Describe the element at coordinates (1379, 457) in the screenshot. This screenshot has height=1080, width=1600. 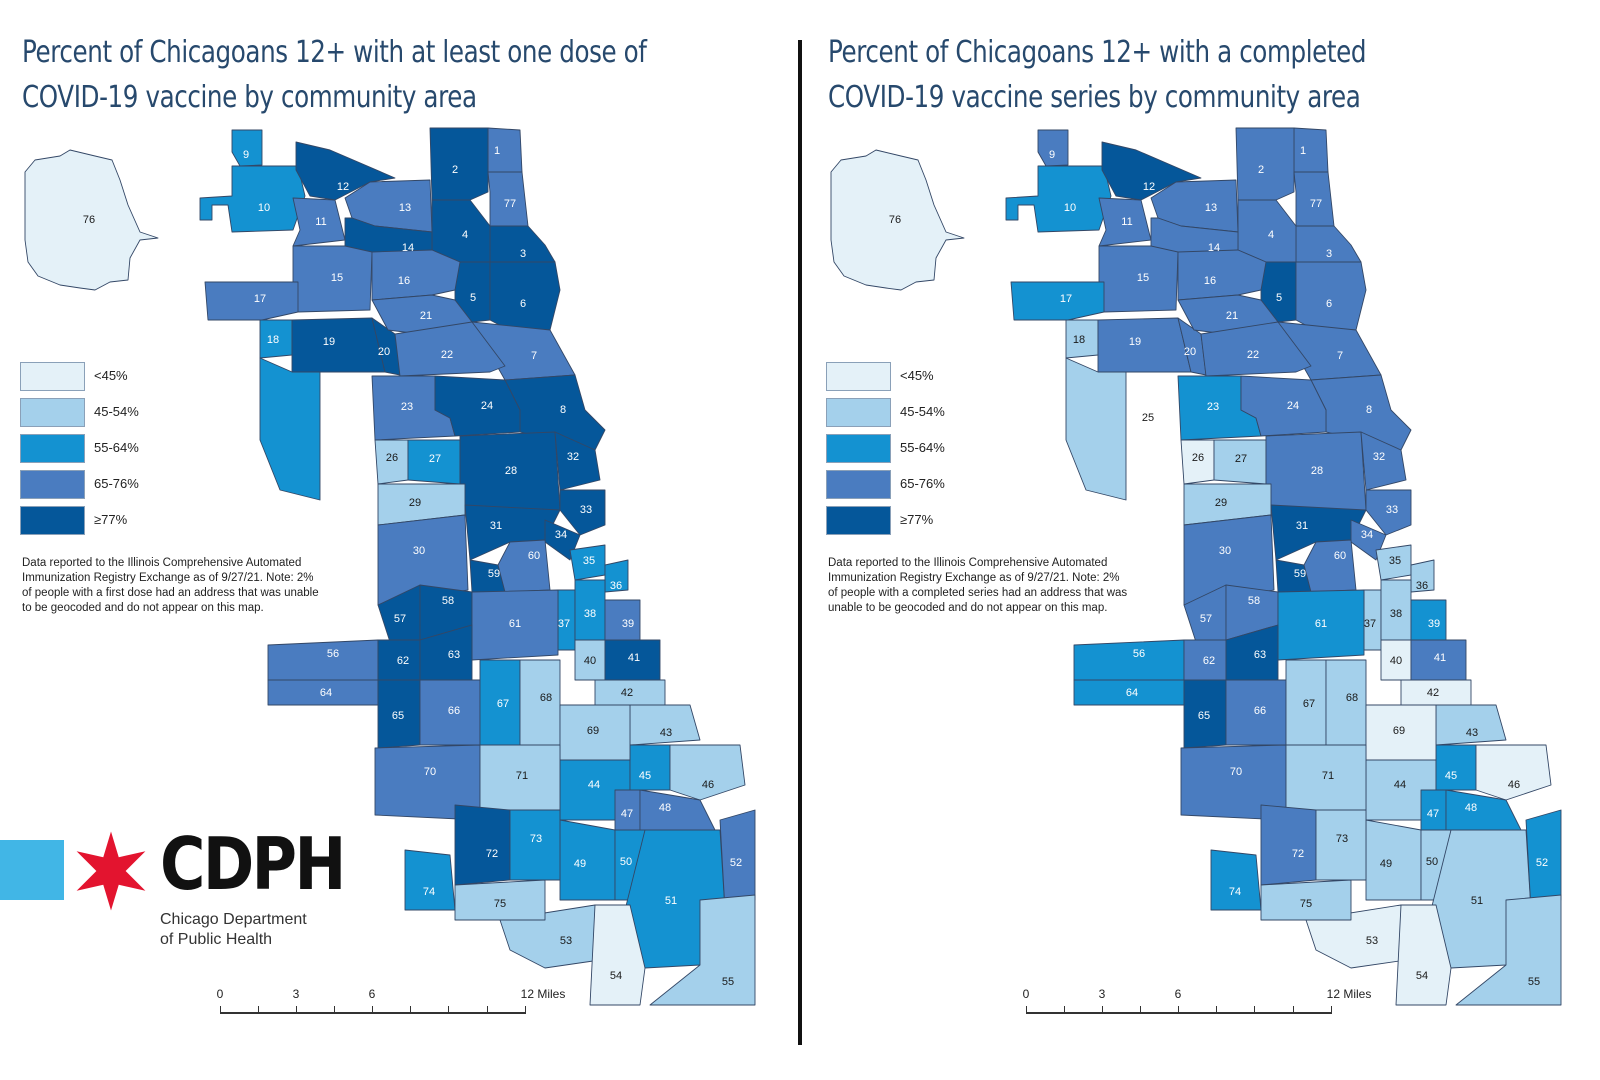
I see `community-area-label-32: 32` at that location.